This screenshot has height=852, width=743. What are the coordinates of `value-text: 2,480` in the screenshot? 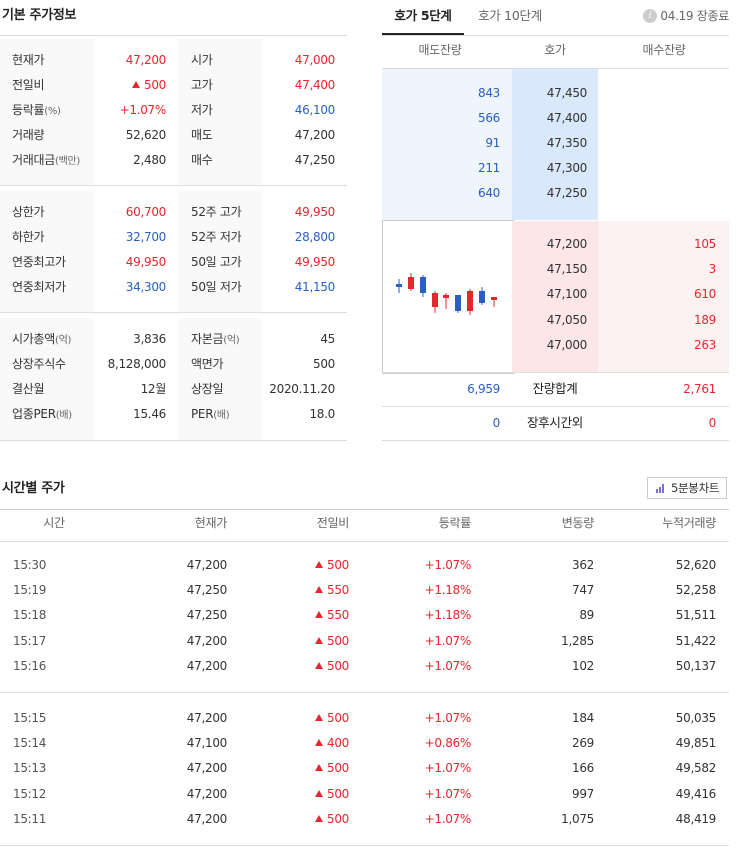 It's located at (149, 160).